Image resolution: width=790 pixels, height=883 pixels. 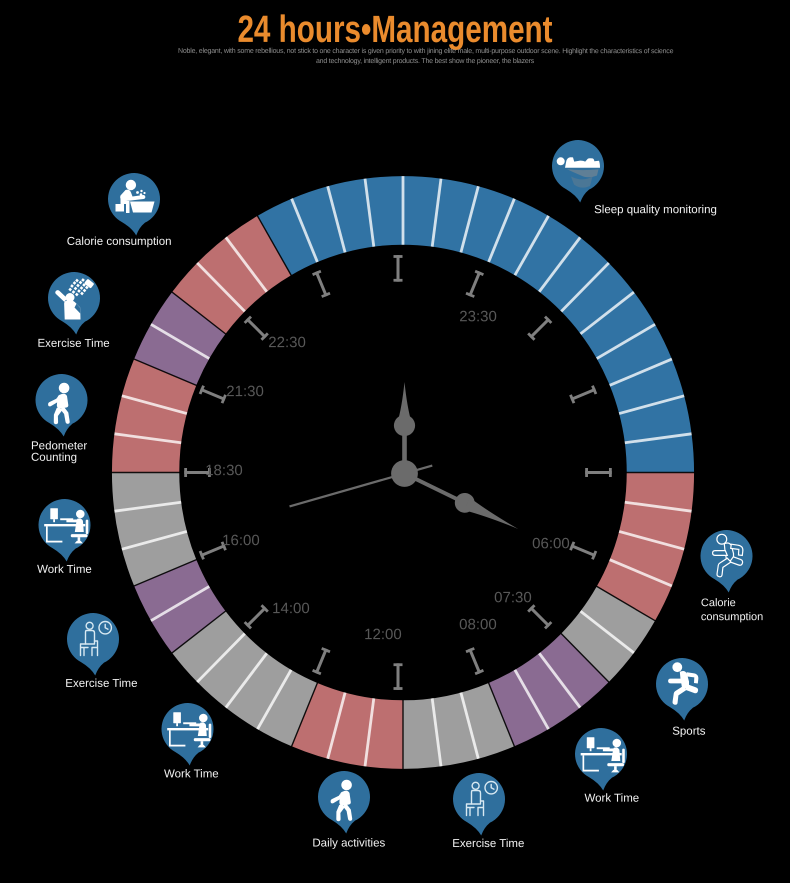 I want to click on svg-text: Counting, so click(x=54, y=458).